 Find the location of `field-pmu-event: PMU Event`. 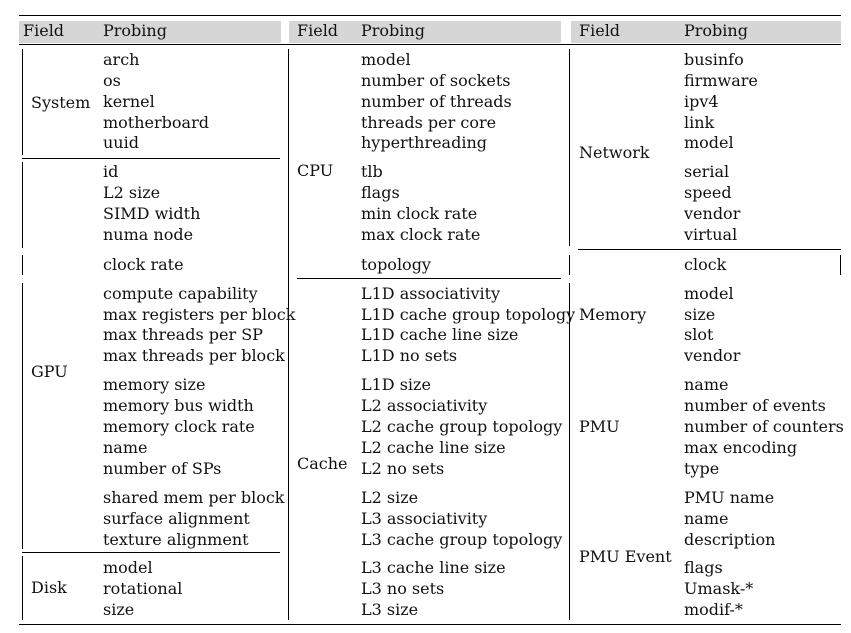

field-pmu-event: PMU Event is located at coordinates (625, 556).